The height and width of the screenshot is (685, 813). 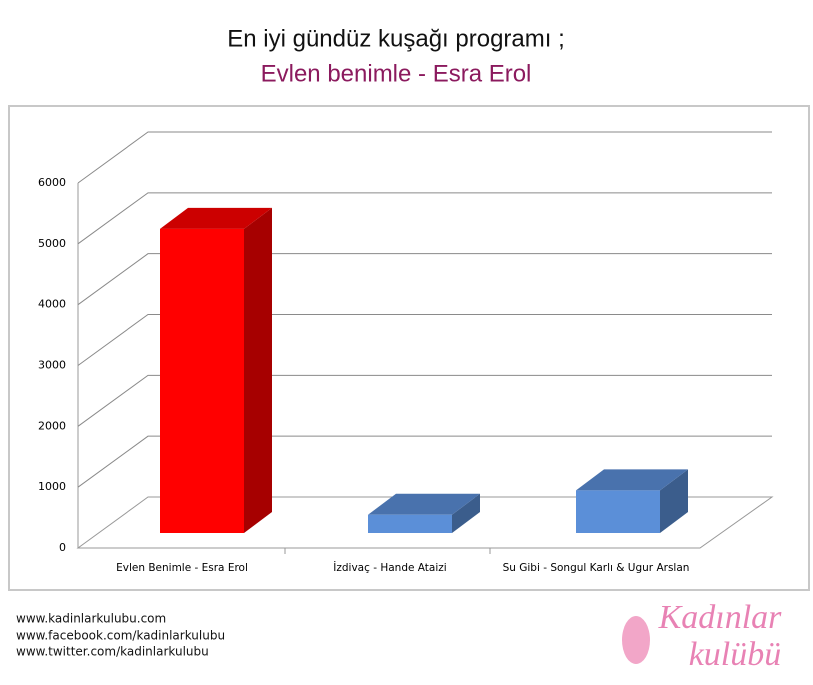 What do you see at coordinates (389, 567) in the screenshot?
I see `x-tick-label: İzdivaç - Hande Ataizi` at bounding box center [389, 567].